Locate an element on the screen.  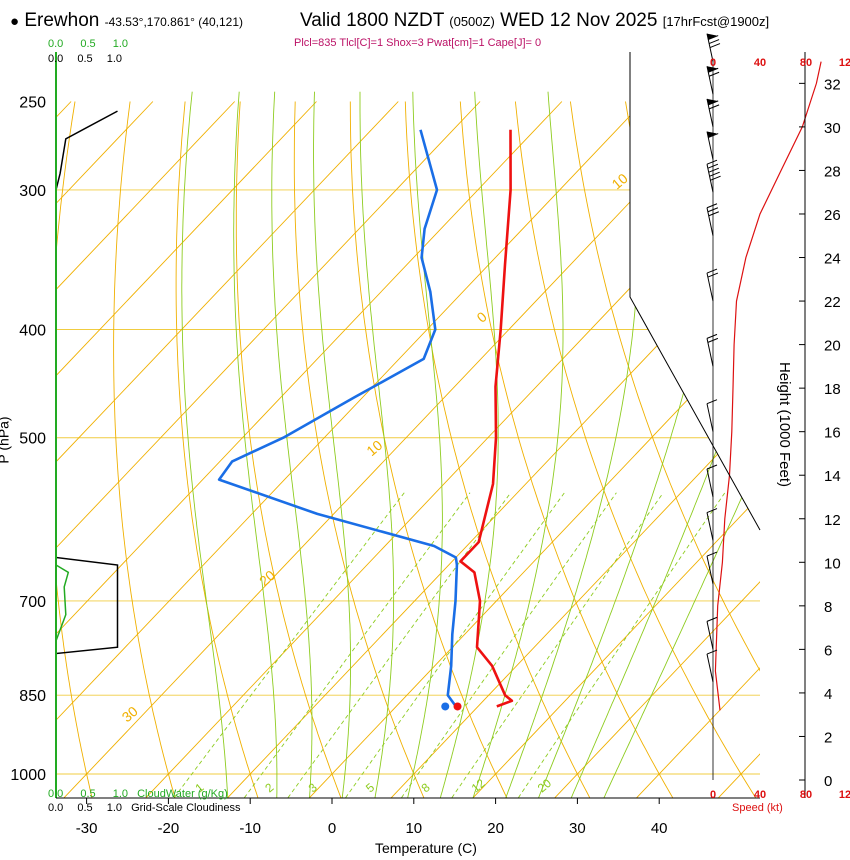
speed-axis-title: Speed (kt) is located at coordinates (757, 808).